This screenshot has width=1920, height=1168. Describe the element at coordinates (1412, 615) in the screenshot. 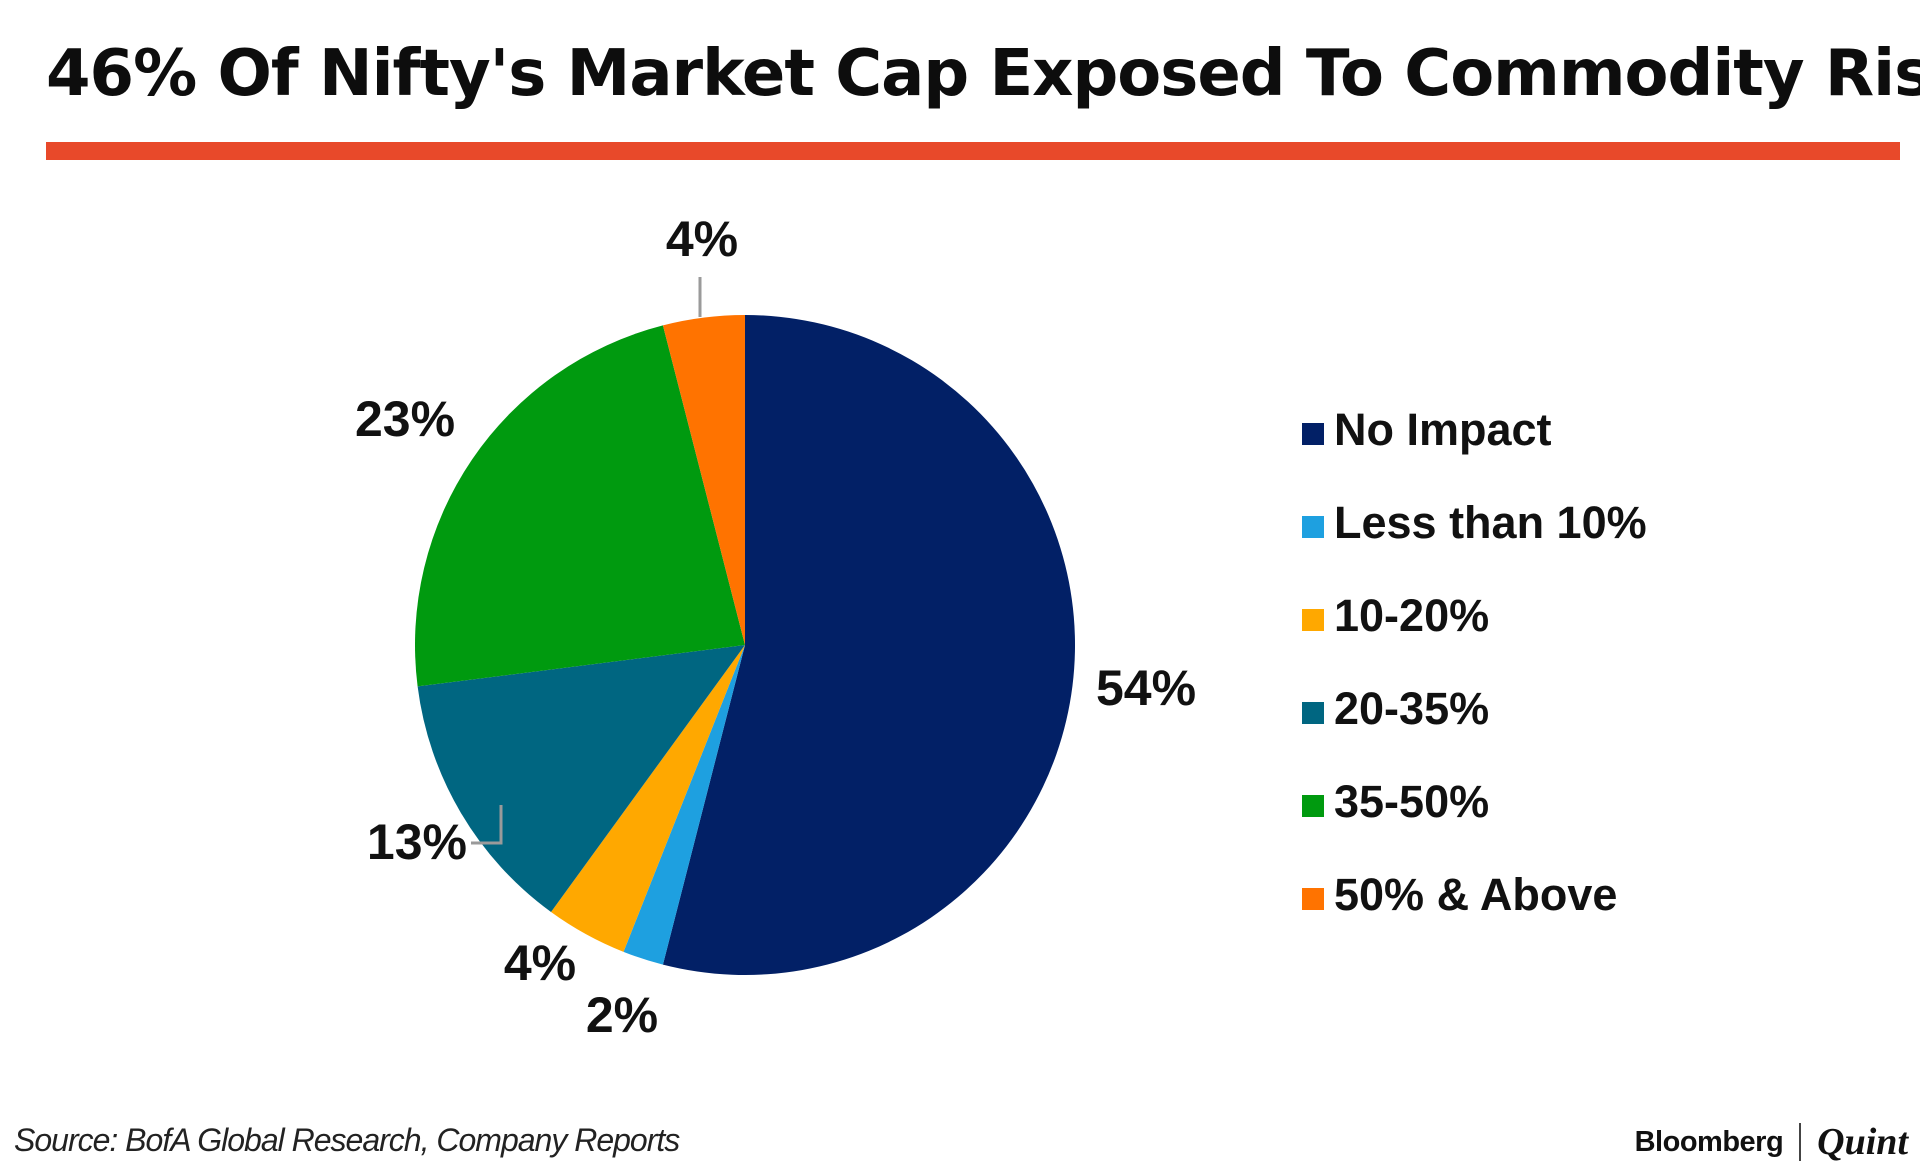

I see `legend-label: 10-20%` at that location.